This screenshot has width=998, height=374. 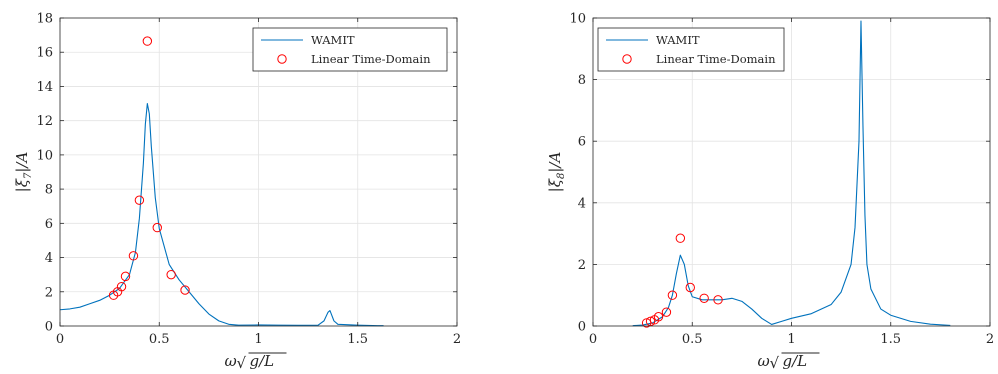 I want to click on chart1-ytick-label: 12, so click(x=44, y=121).